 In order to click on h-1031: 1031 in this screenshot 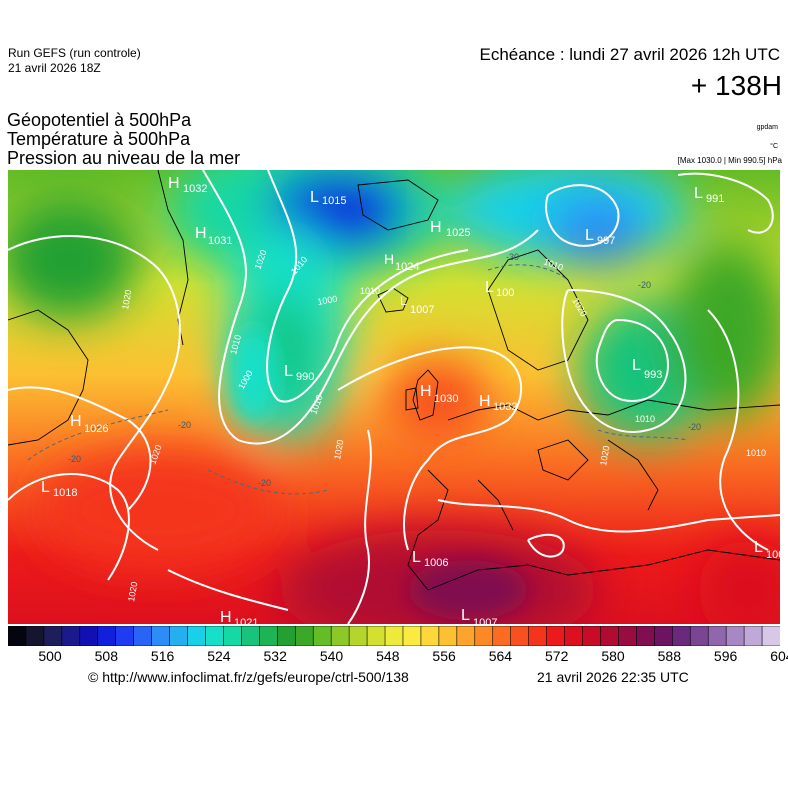, I will do `click(220, 241)`.